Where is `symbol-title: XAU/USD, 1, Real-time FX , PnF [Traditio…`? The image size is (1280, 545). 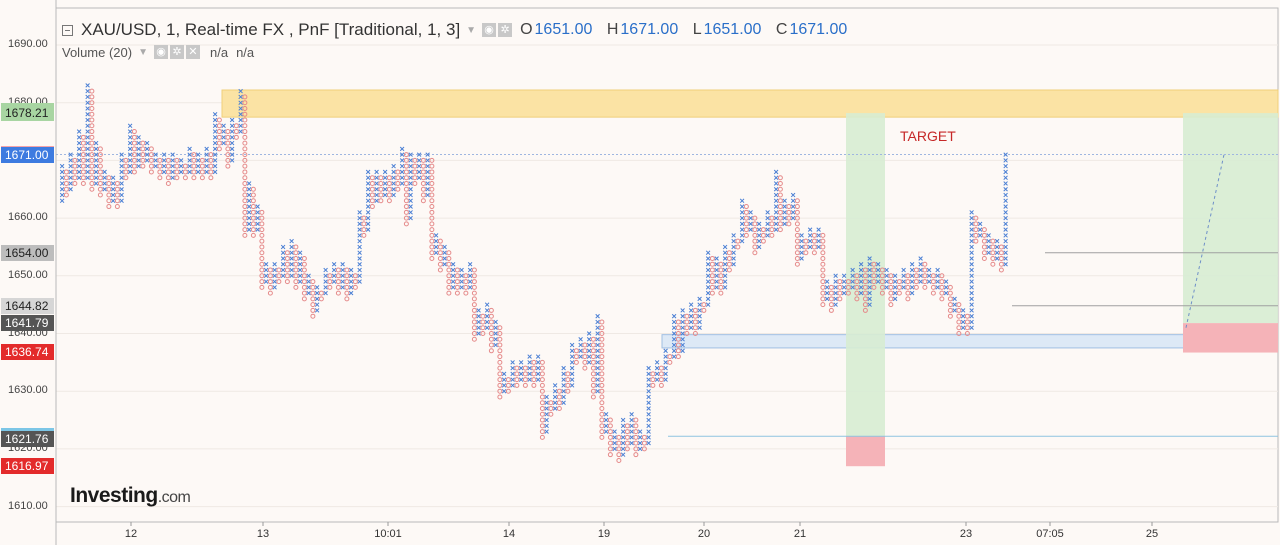 symbol-title: XAU/USD, 1, Real-time FX , PnF [Traditio… is located at coordinates (271, 29).